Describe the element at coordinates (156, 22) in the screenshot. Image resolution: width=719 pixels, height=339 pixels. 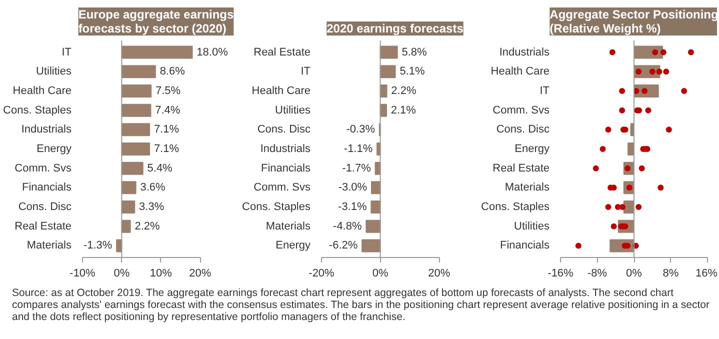
I see `chart-title: Europe aggregate earnings forecasts by sector (2020)` at that location.